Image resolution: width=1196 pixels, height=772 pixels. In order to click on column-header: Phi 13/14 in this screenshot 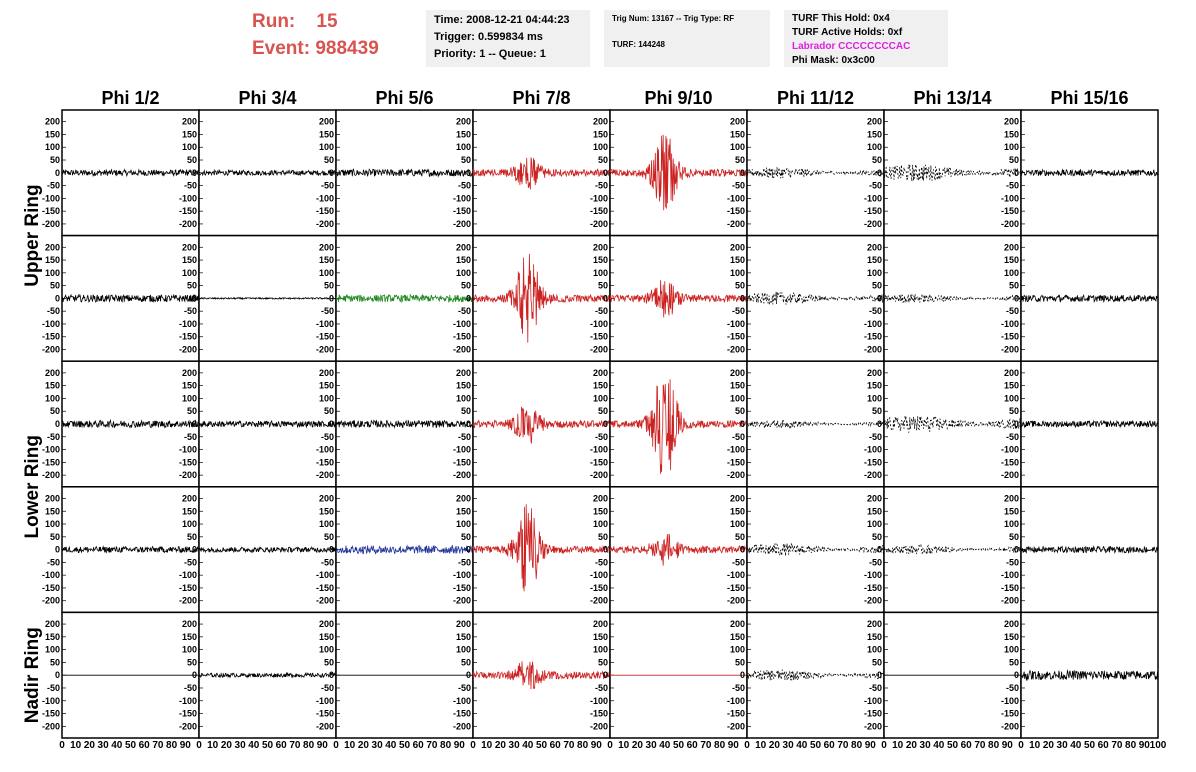, I will do `click(952, 98)`.